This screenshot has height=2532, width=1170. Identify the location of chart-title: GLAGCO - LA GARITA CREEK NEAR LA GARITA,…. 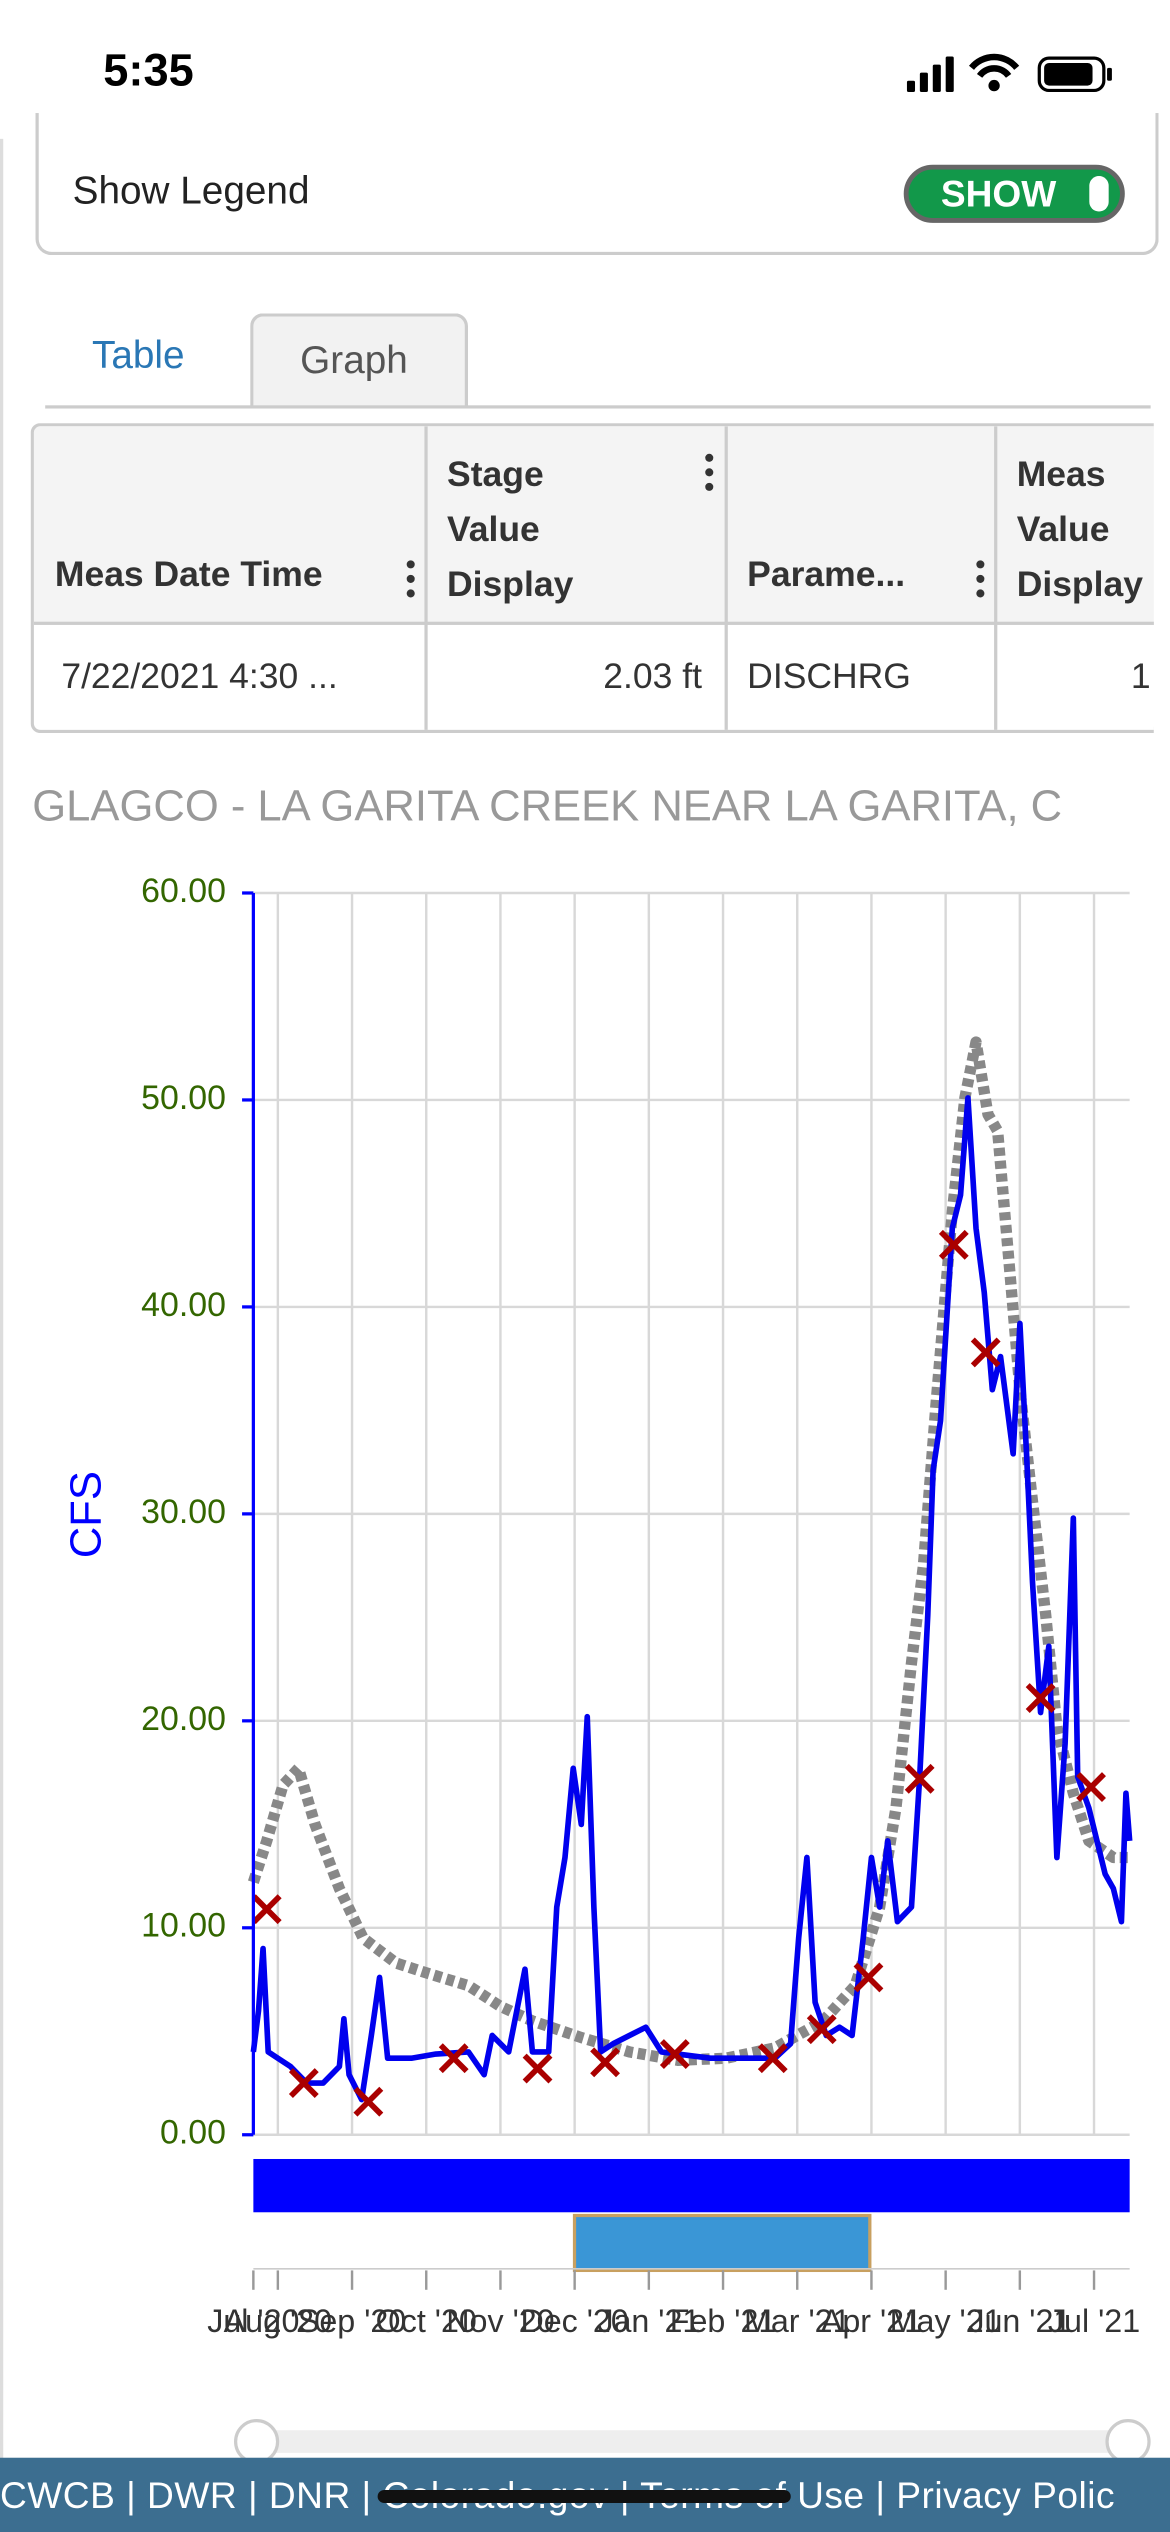
(547, 806).